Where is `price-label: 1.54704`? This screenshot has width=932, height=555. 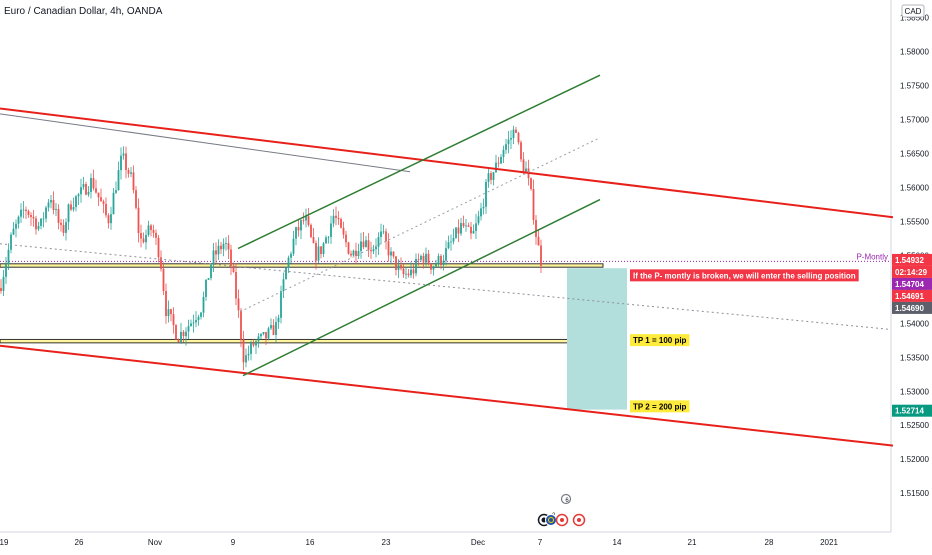 price-label: 1.54704 is located at coordinates (909, 284).